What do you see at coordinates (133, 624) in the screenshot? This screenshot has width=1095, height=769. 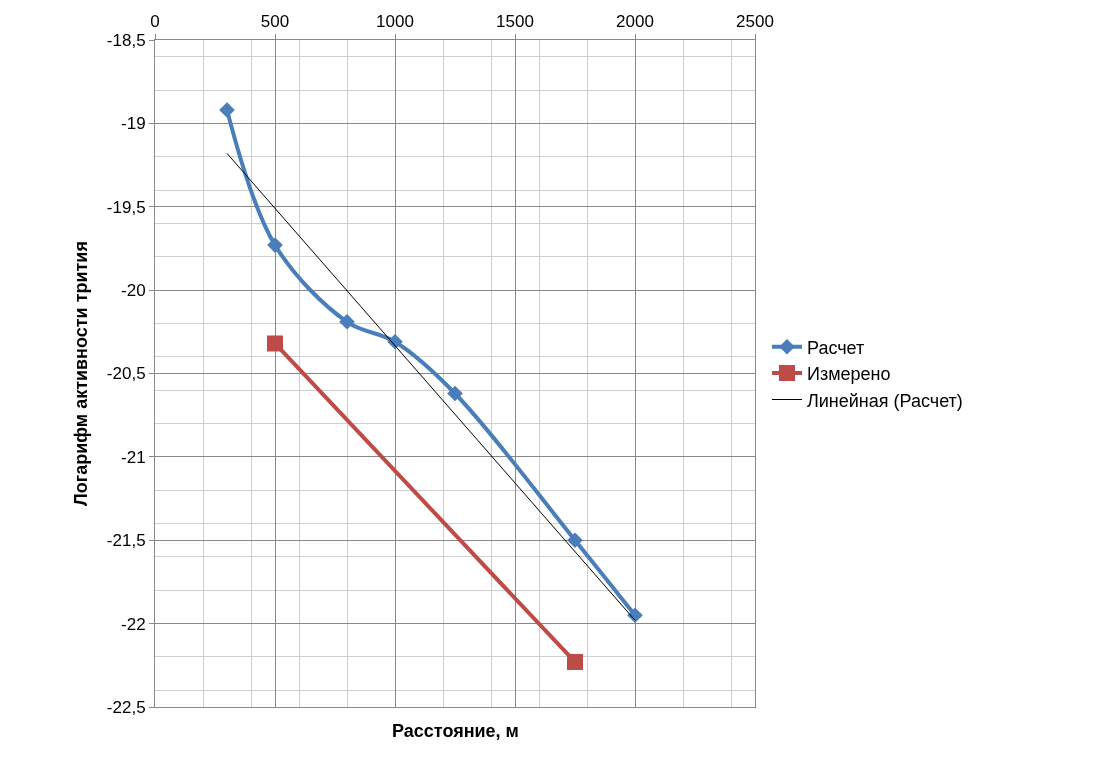 I see `y-tick-label: -22` at bounding box center [133, 624].